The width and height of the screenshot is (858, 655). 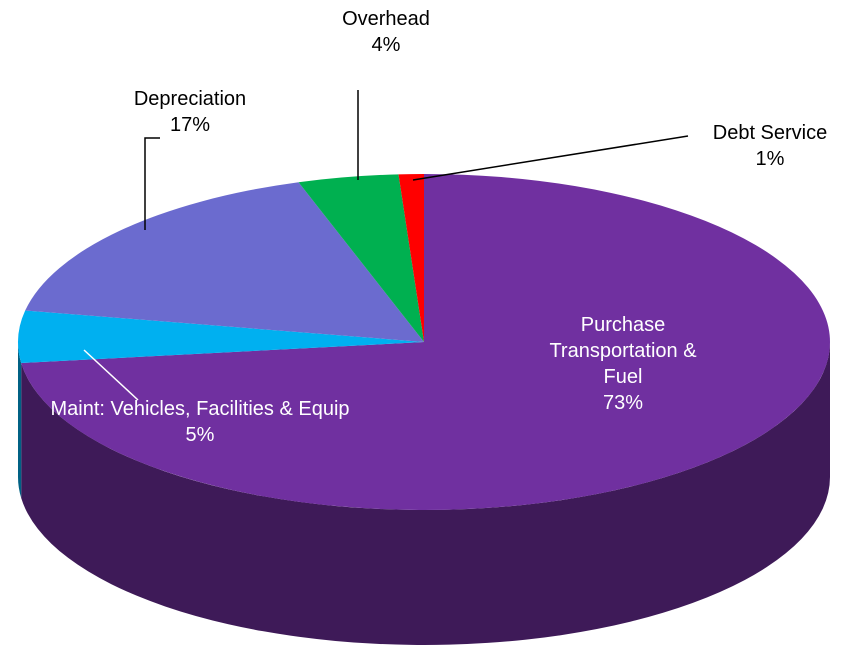 I want to click on data-label: Depreciation 17%, so click(x=190, y=112).